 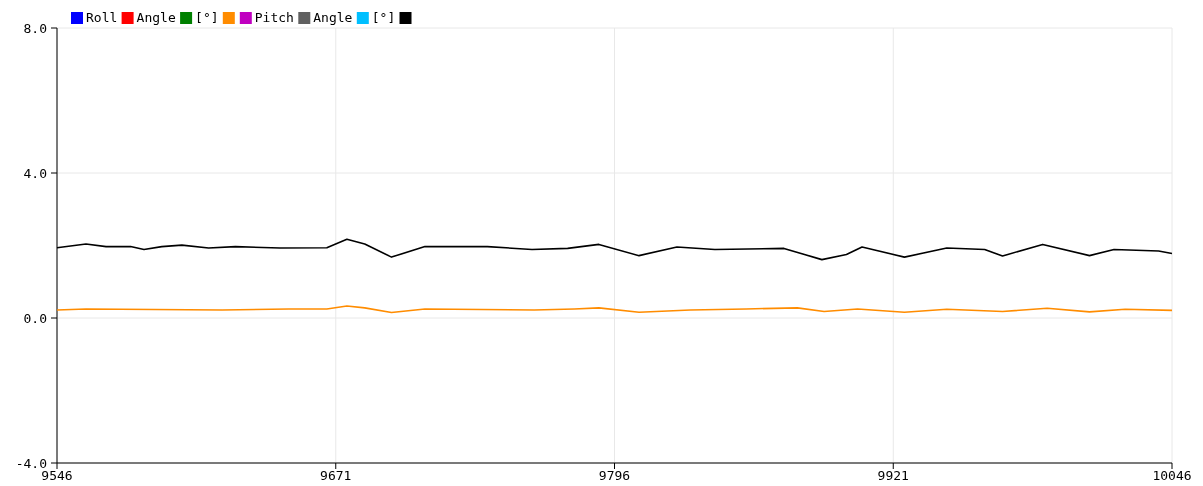 I want to click on x-tick-label: 9796, so click(x=614, y=475).